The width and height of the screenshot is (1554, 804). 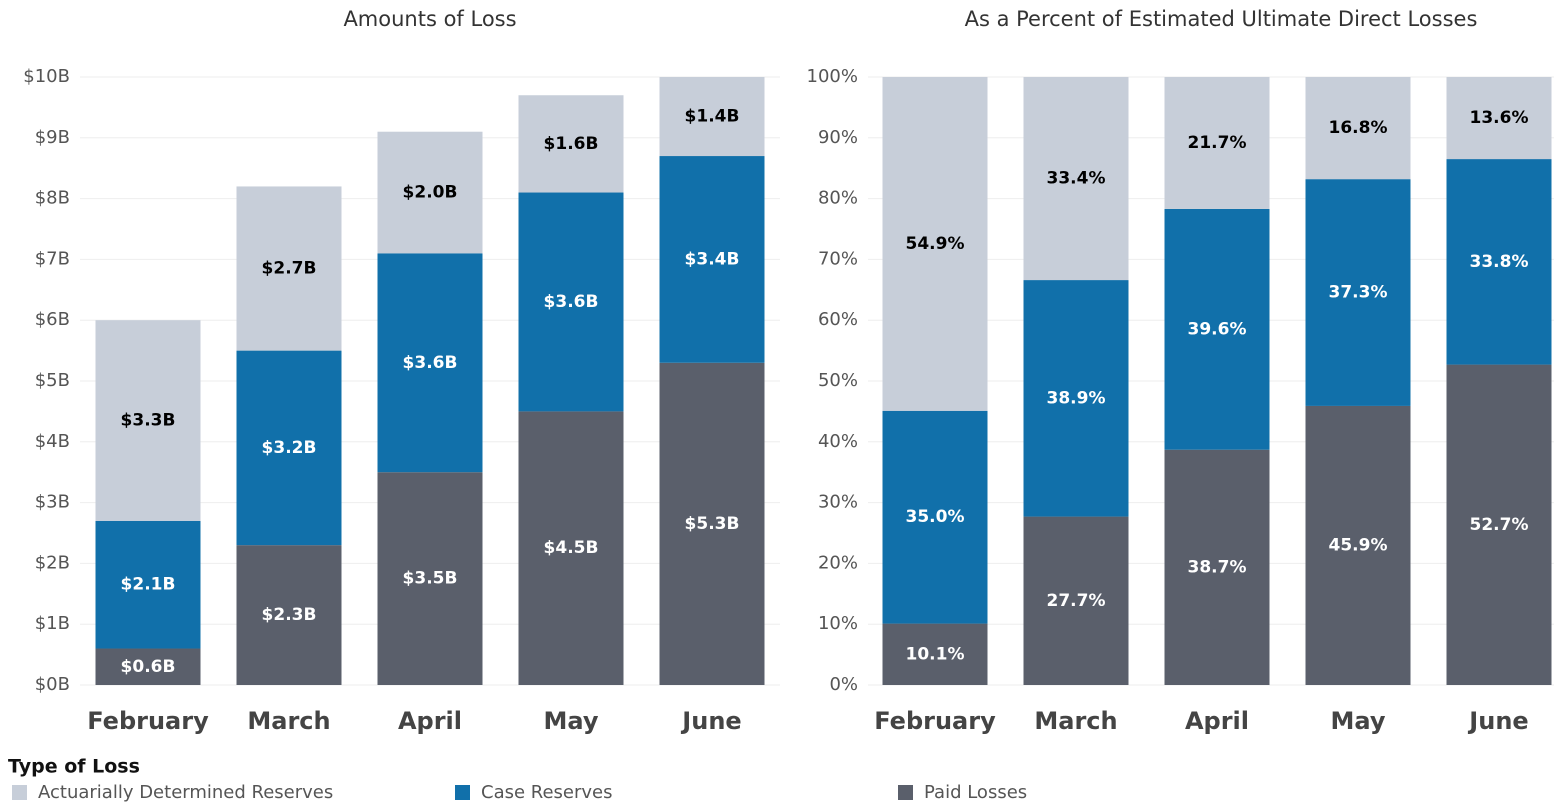 I want to click on data-label: $3.2B, so click(x=289, y=448).